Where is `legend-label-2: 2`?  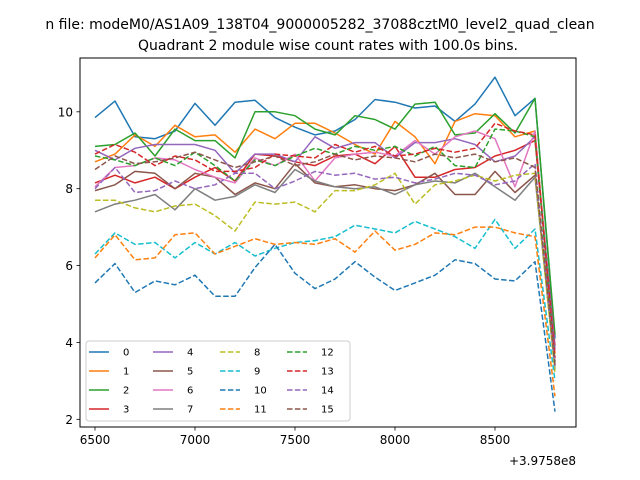 legend-label-2: 2 is located at coordinates (126, 391).